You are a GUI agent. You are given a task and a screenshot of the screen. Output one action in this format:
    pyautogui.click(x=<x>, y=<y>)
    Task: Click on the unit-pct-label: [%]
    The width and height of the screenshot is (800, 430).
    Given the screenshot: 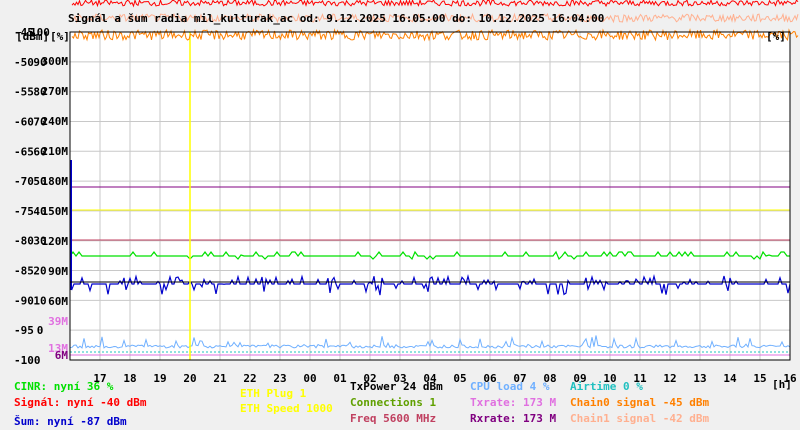 What is the action you would take?
    pyautogui.click(x=60, y=36)
    